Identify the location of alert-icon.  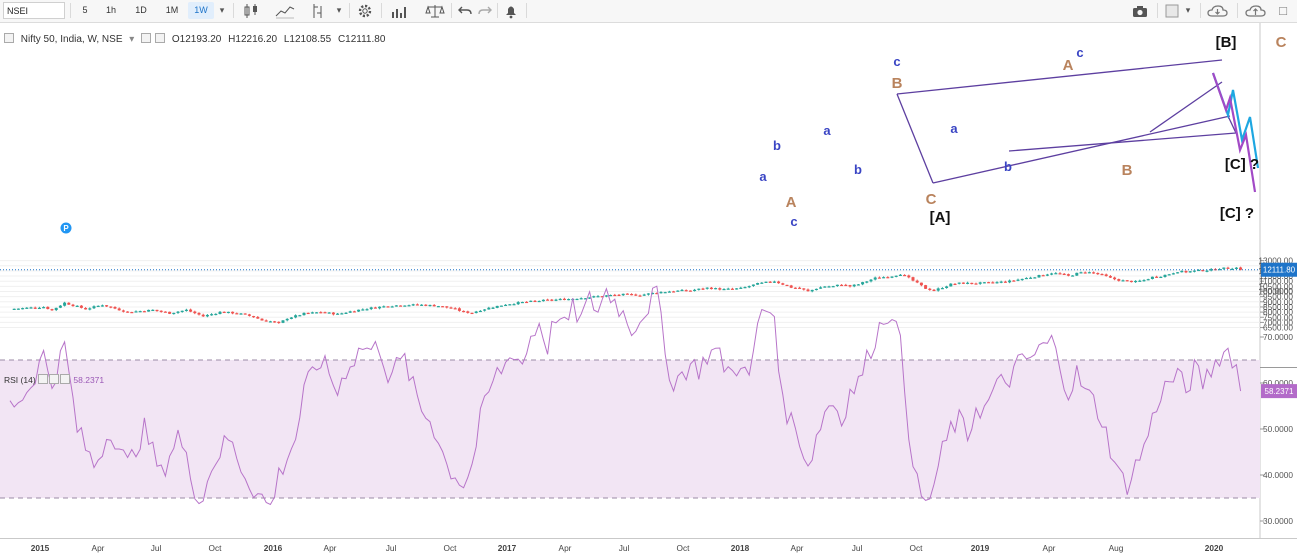
(511, 11).